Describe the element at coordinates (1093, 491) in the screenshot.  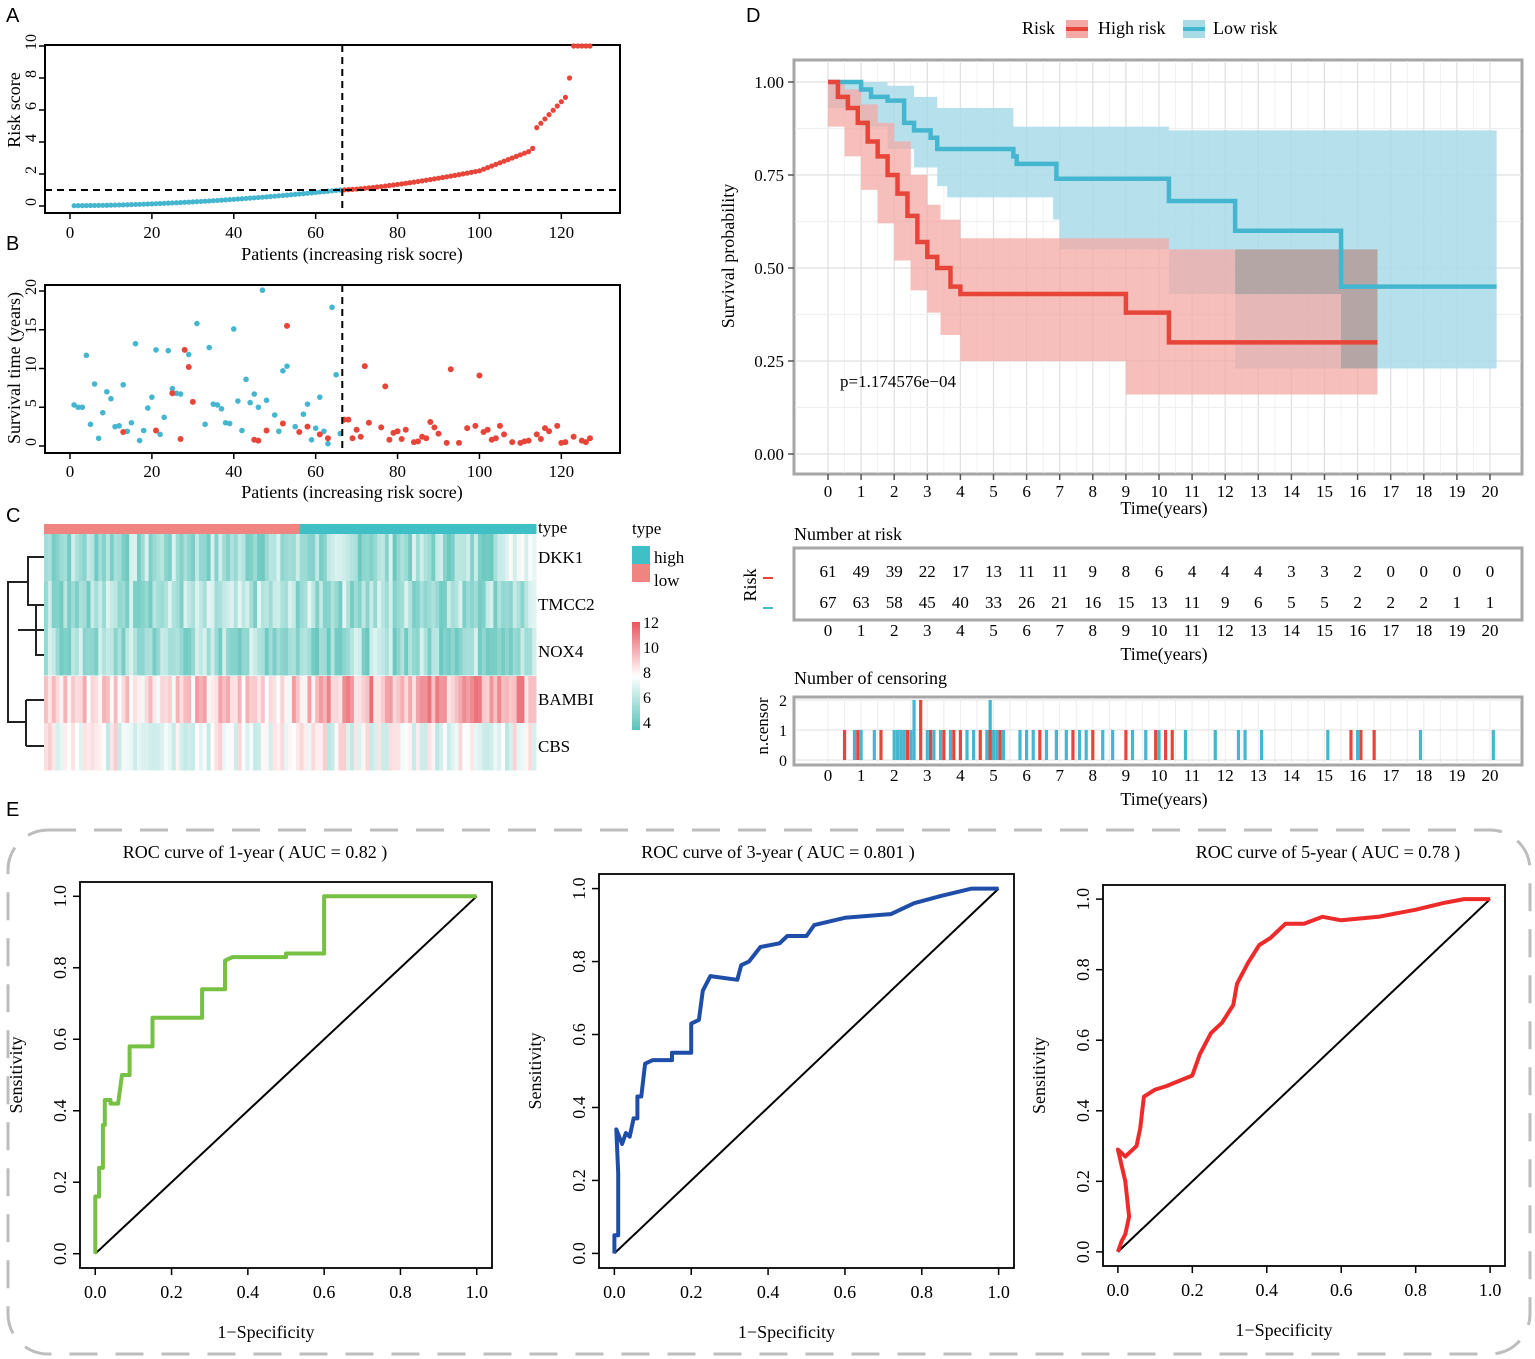
I see `km-xtick-label: 8` at that location.